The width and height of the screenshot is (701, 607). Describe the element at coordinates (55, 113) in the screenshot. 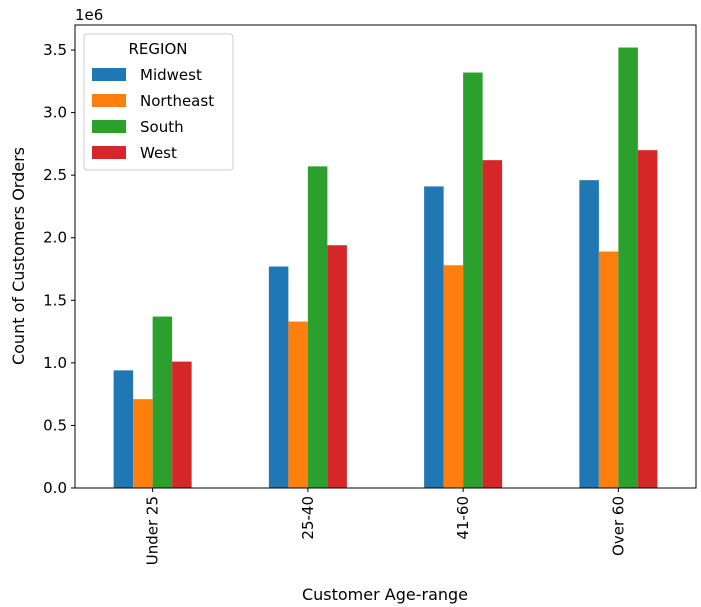

I see `y-tick-label: 3.0` at that location.